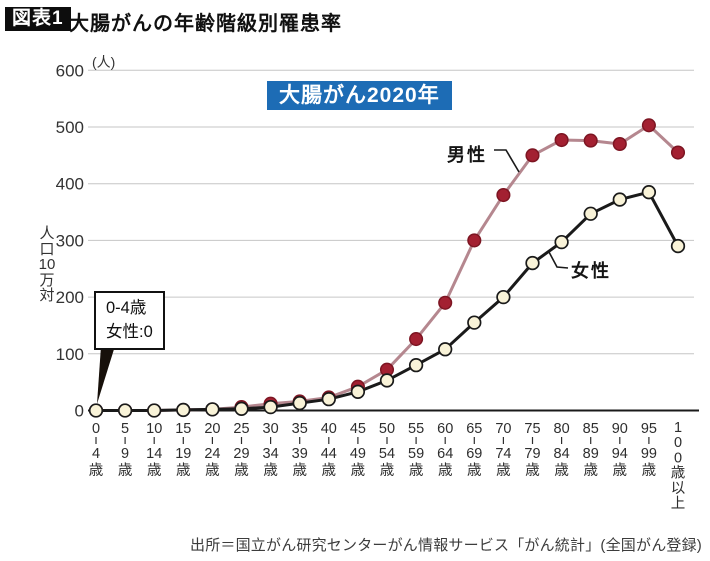 Image resolution: width=710 pixels, height=561 pixels. What do you see at coordinates (129, 332) in the screenshot?
I see `annotation-line2: 女性:0` at bounding box center [129, 332].